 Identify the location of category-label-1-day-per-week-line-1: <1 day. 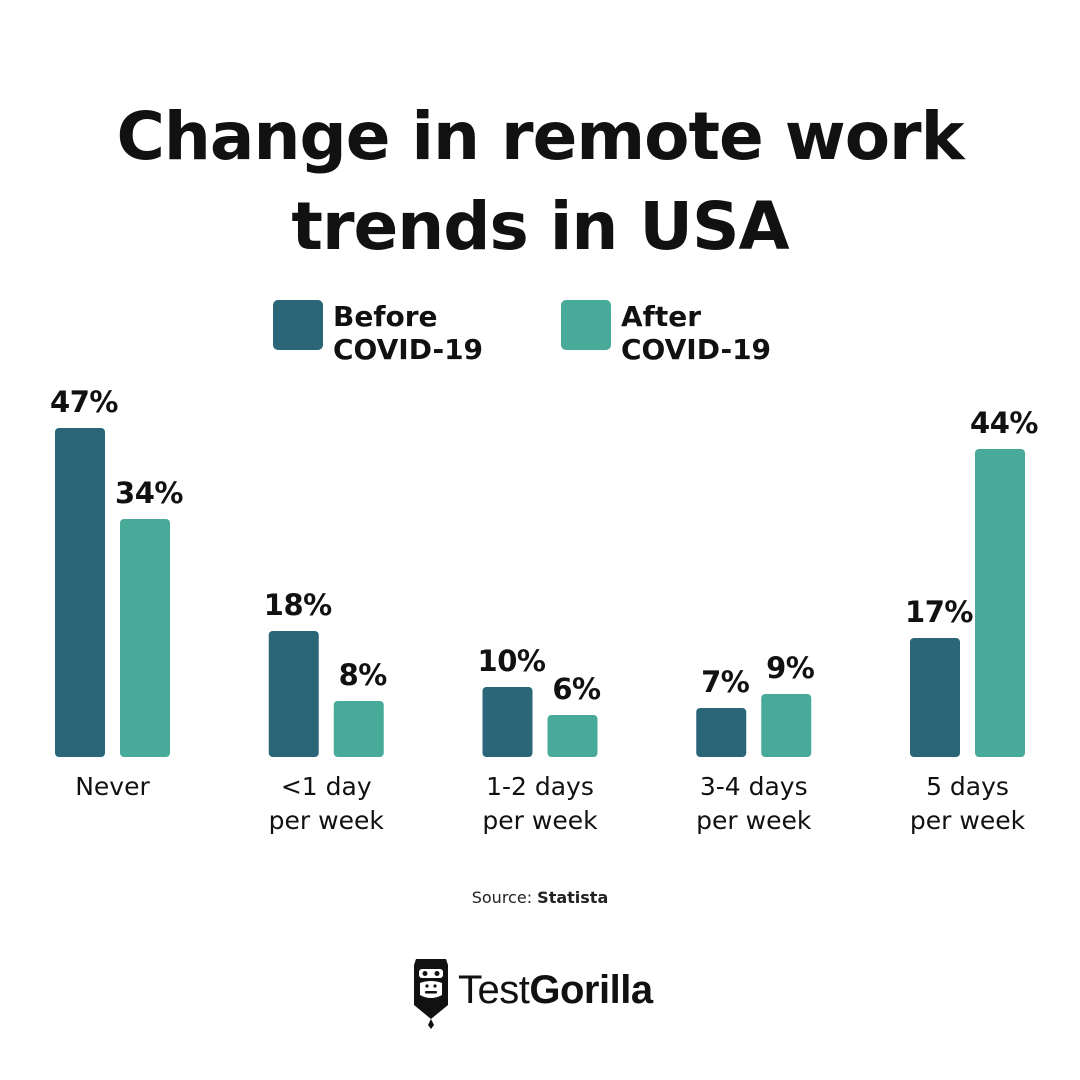
(326, 786).